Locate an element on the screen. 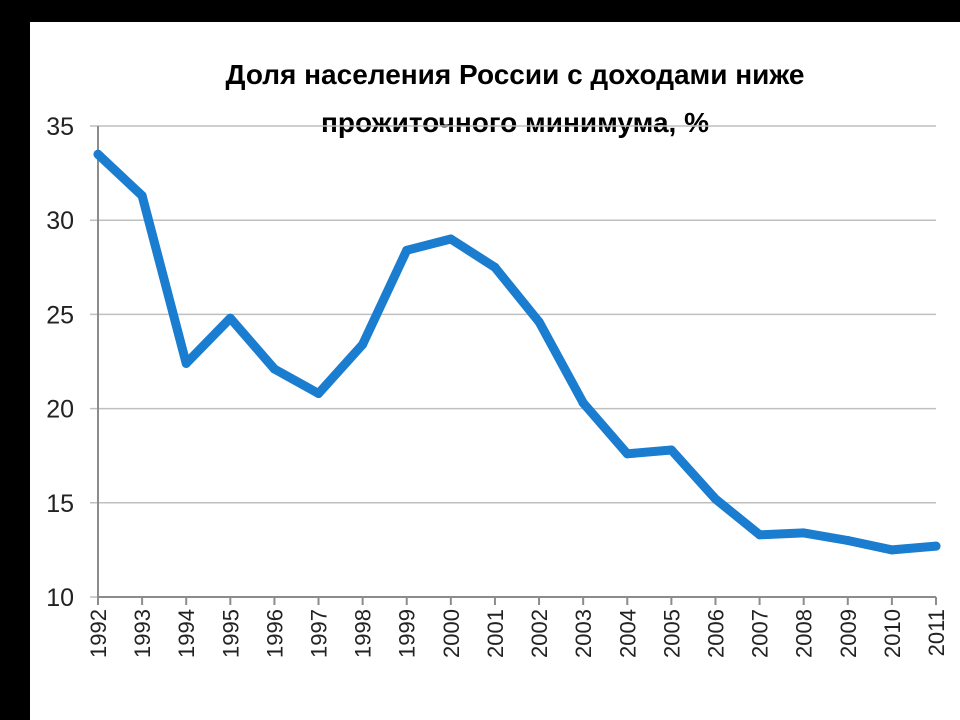  data-point-1997 is located at coordinates (319, 394).